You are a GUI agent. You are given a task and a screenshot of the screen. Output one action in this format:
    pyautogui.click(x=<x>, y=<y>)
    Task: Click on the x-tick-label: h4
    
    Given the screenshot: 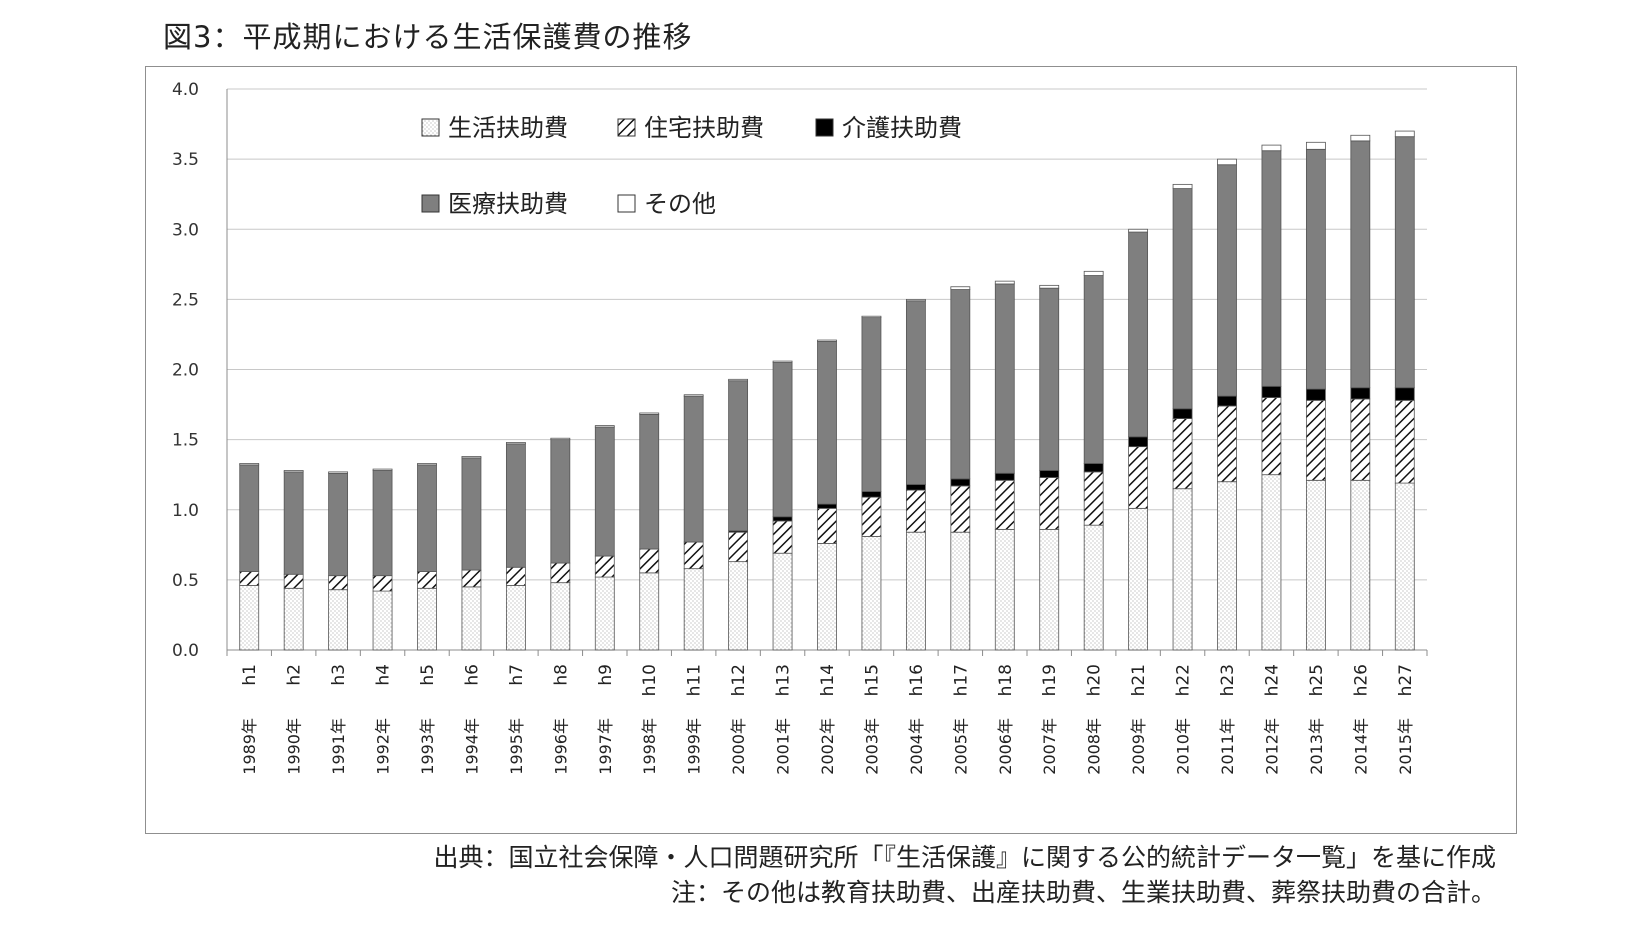 What is the action you would take?
    pyautogui.click(x=384, y=675)
    